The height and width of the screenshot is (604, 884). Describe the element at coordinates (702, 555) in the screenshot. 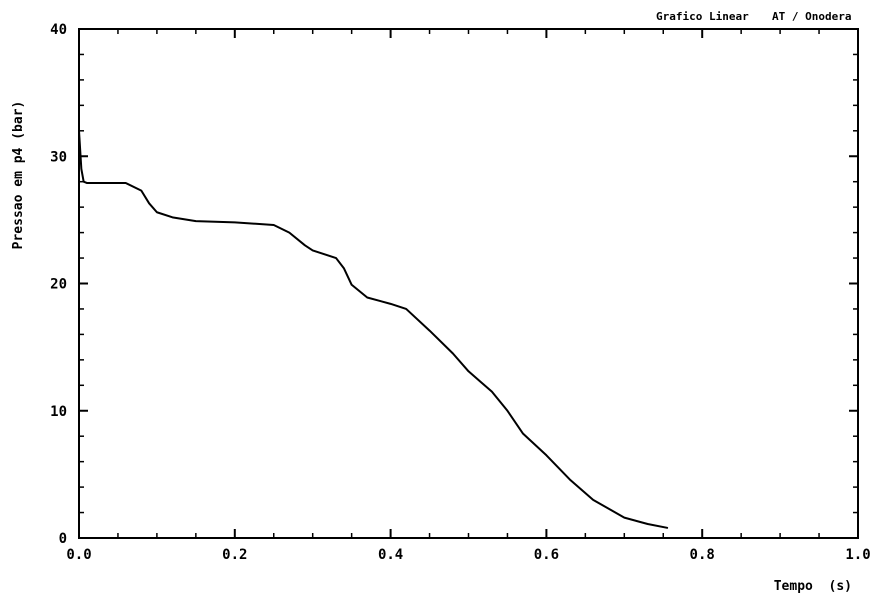

I see `x-tick-label: 0.8` at that location.